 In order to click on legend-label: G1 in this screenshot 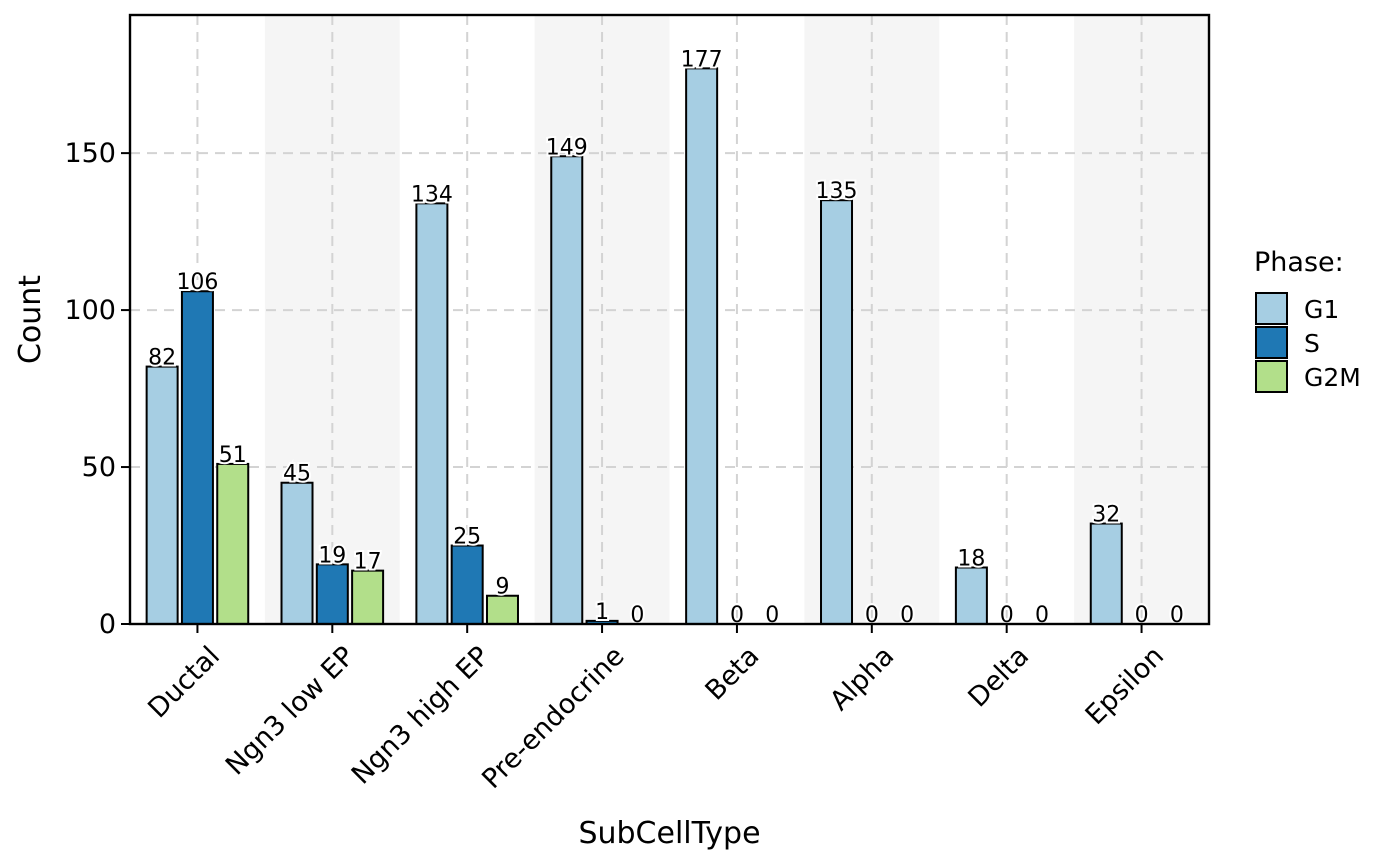, I will do `click(1321, 309)`.